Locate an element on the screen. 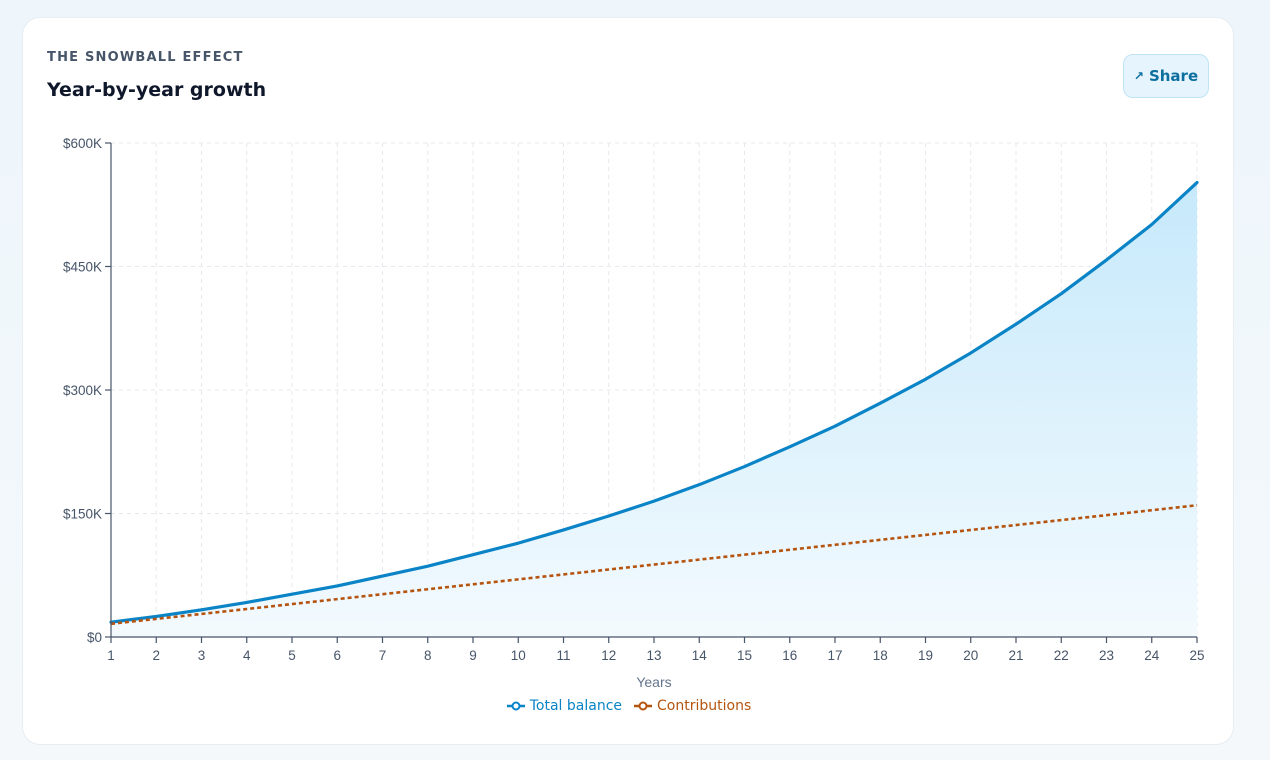 This screenshot has width=1270, height=760. x-tick-label: 12 is located at coordinates (608, 655).